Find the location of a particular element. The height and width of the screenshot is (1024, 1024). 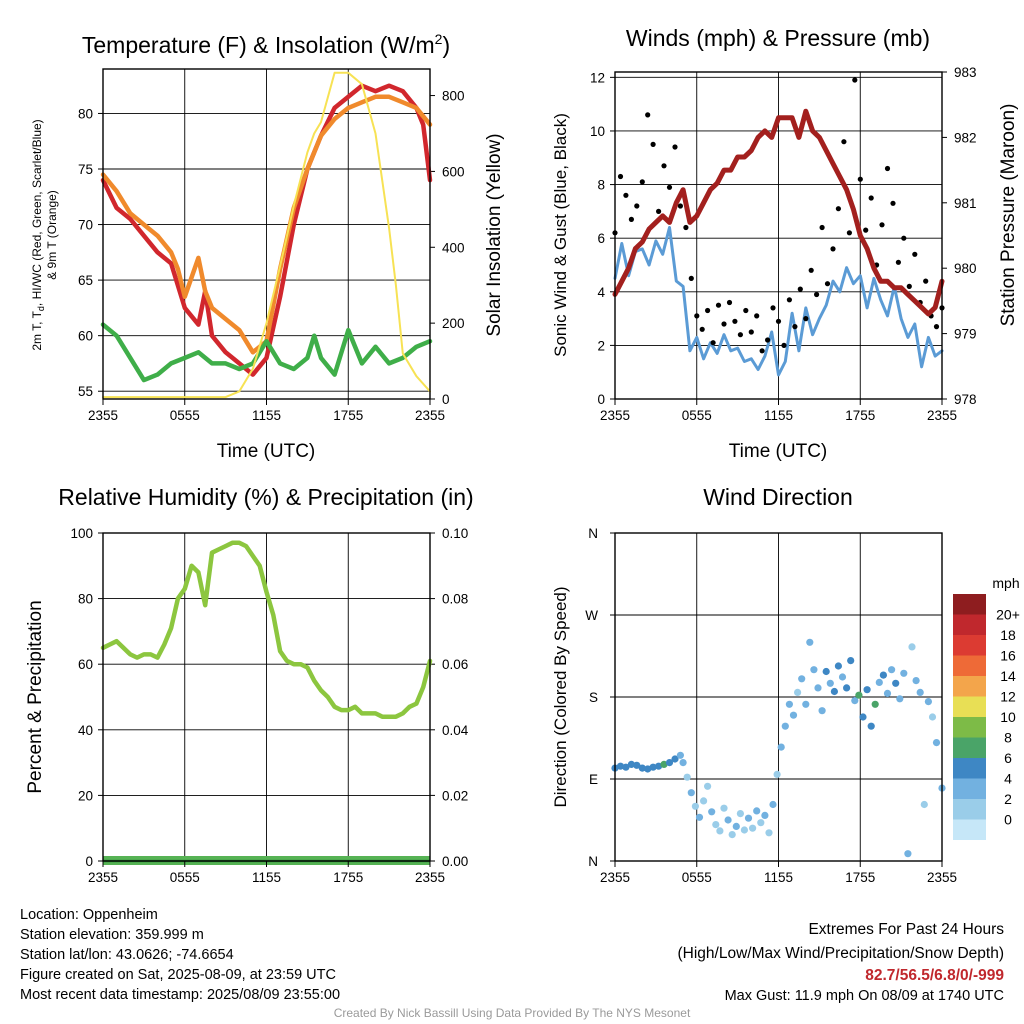

y2-tick-label: 200 is located at coordinates (453, 323).